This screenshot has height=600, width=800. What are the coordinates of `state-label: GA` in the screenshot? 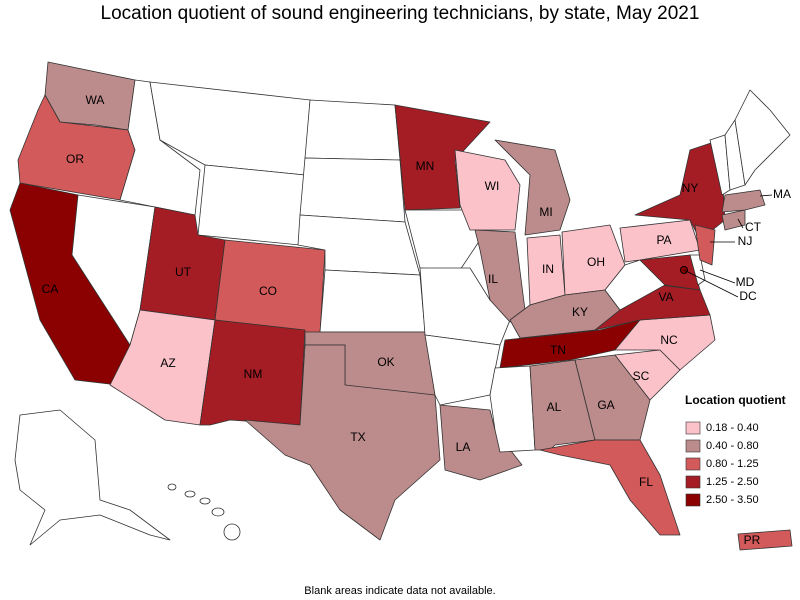 It's located at (605, 405).